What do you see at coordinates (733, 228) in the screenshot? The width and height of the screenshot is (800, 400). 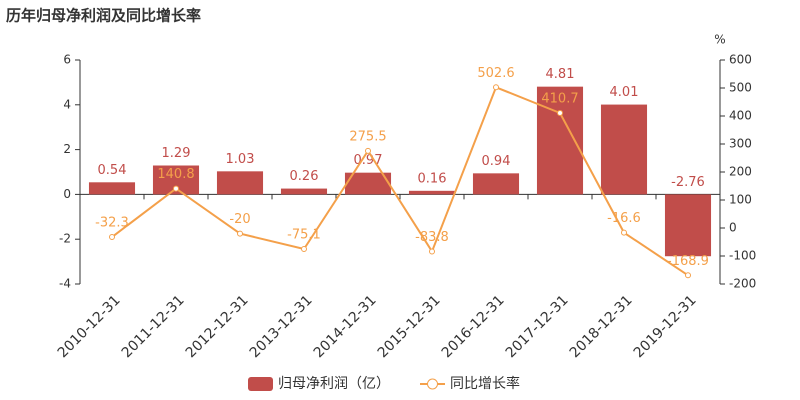 I see `y2-tick-label: 0` at bounding box center [733, 228].